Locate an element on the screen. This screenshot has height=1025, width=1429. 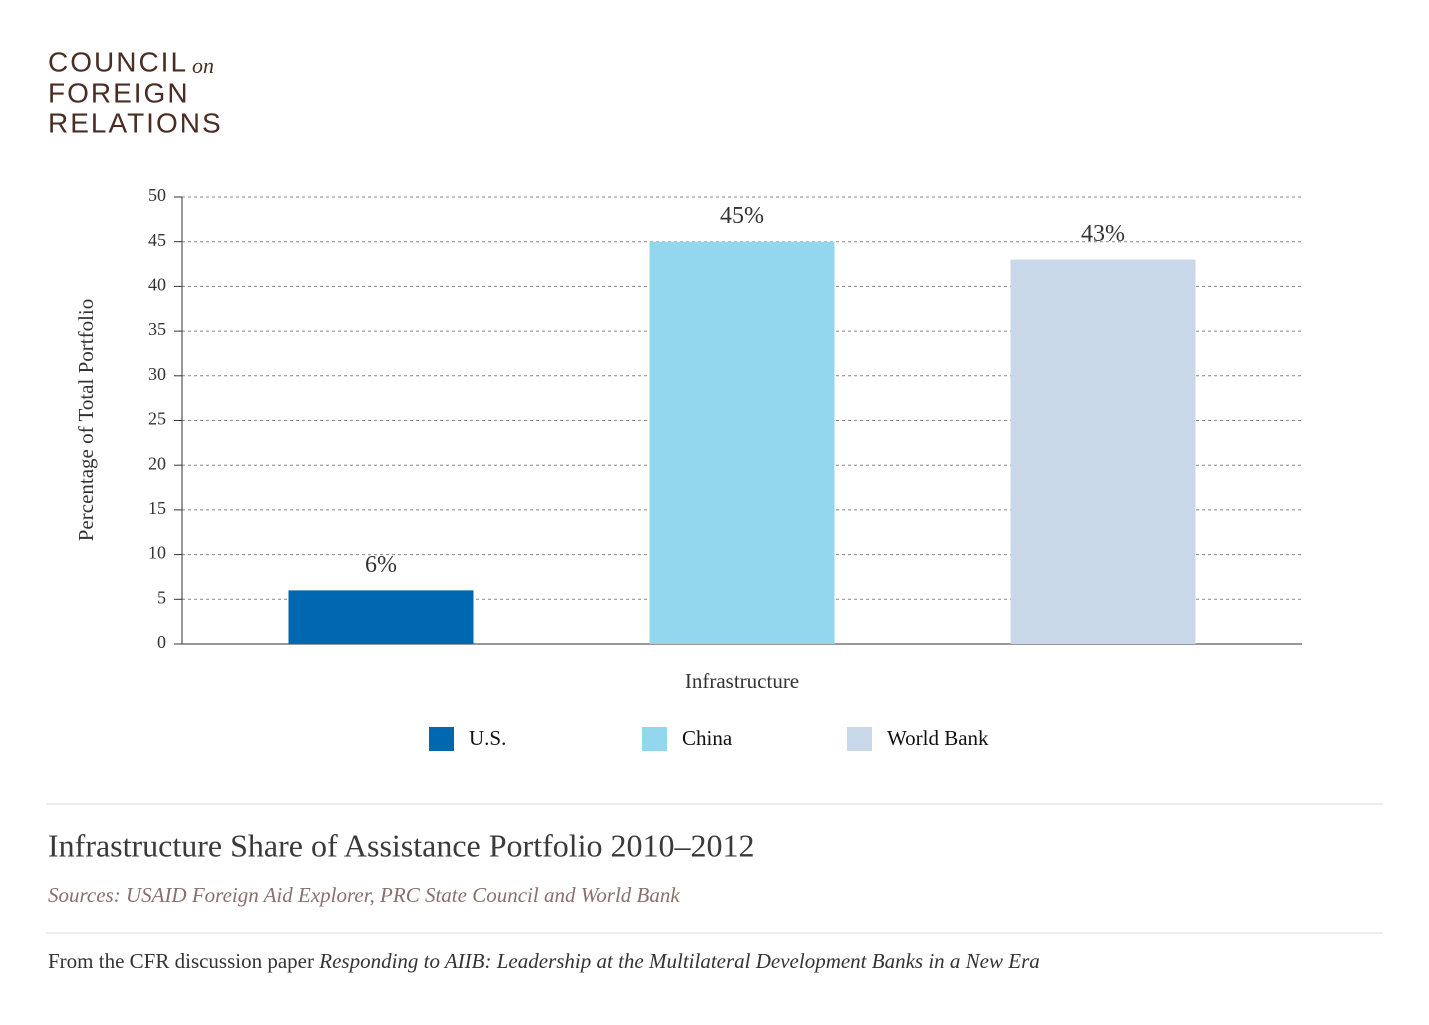
y-tick-label: 50 is located at coordinates (157, 195).